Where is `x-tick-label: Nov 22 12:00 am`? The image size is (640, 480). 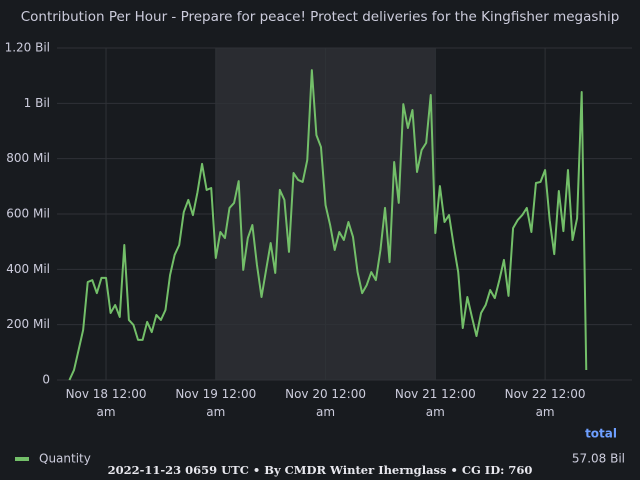
x-tick-label: Nov 22 12:00 am is located at coordinates (545, 403).